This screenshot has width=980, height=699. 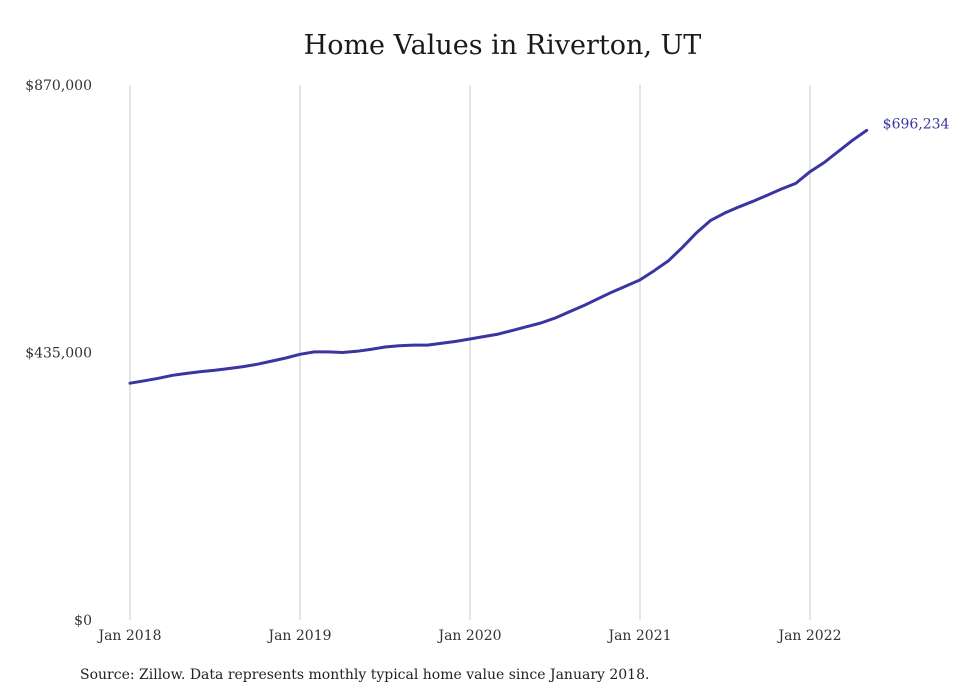 I want to click on x-tick-label: Jan 2021, so click(x=638, y=636).